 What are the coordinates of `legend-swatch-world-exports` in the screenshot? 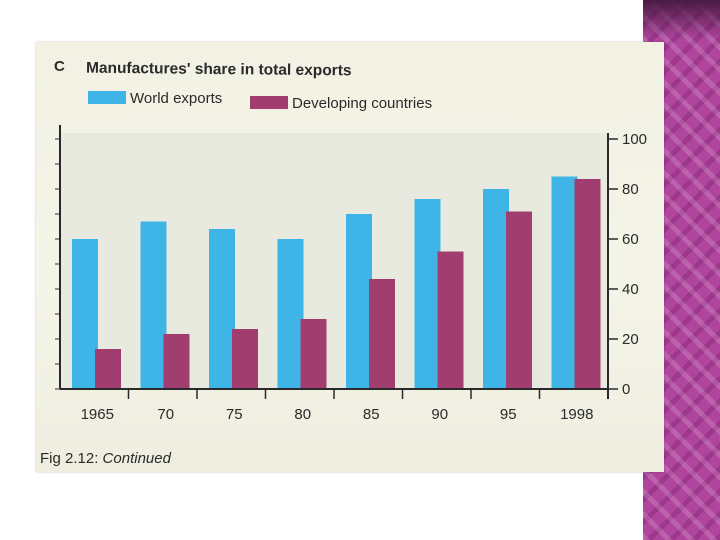 It's located at (107, 97).